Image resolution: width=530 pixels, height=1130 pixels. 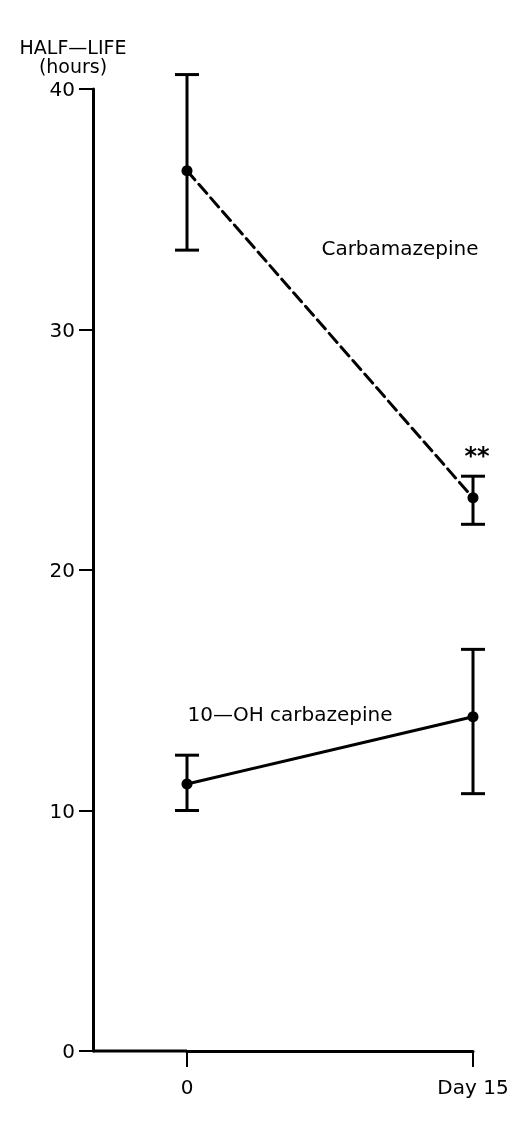 I want to click on series-label: 10—OH carbazepine, so click(x=290, y=714).